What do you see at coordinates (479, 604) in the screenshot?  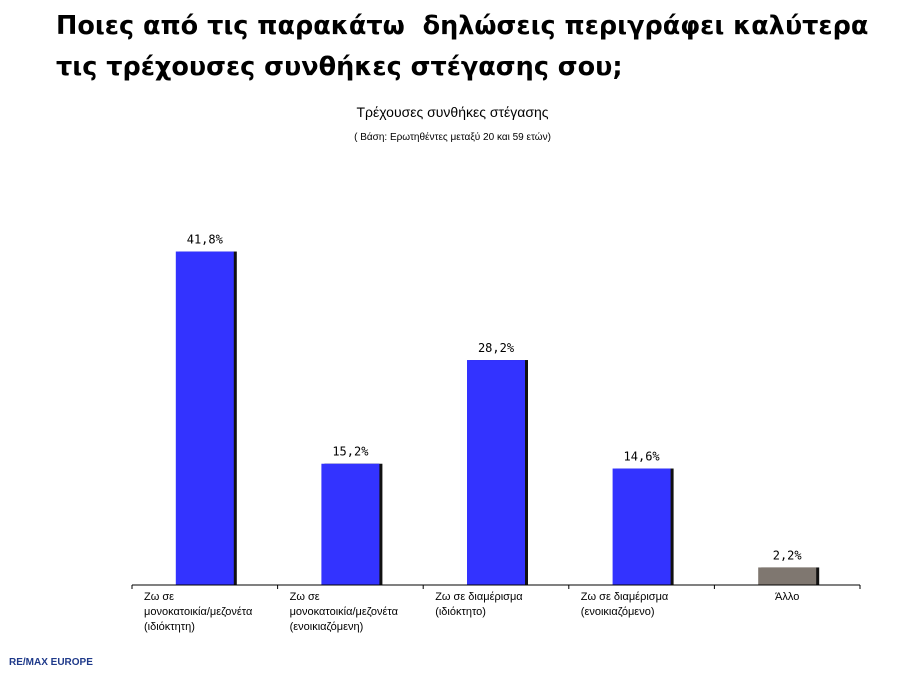 I see `category-label: Ζω σε διαμέρισμα (ιδιόκτητο)` at bounding box center [479, 604].